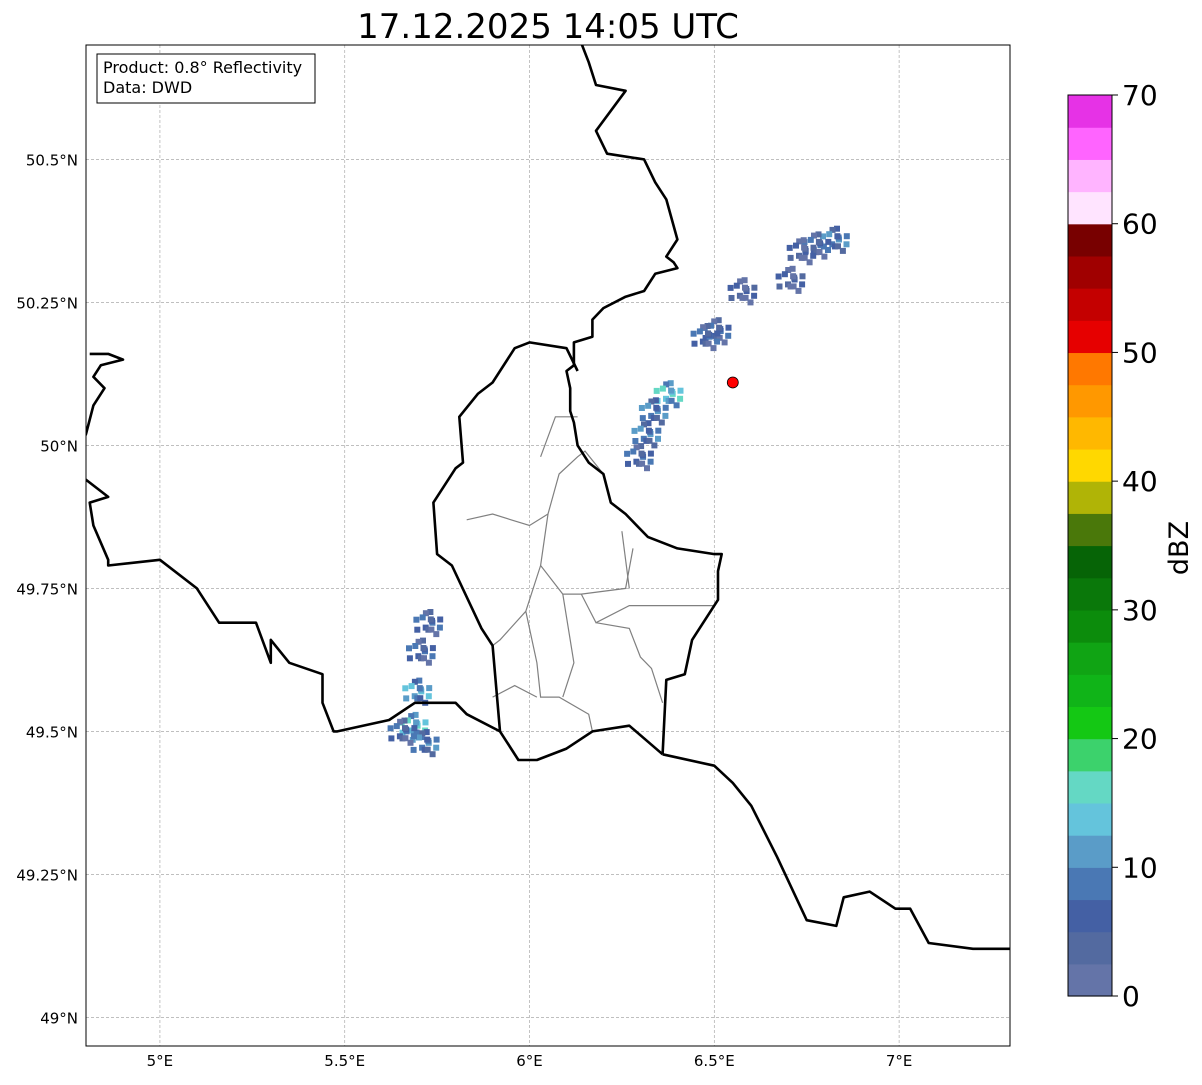  Describe the element at coordinates (1140, 481) in the screenshot. I see `colorbar-tick-label: 40` at that location.